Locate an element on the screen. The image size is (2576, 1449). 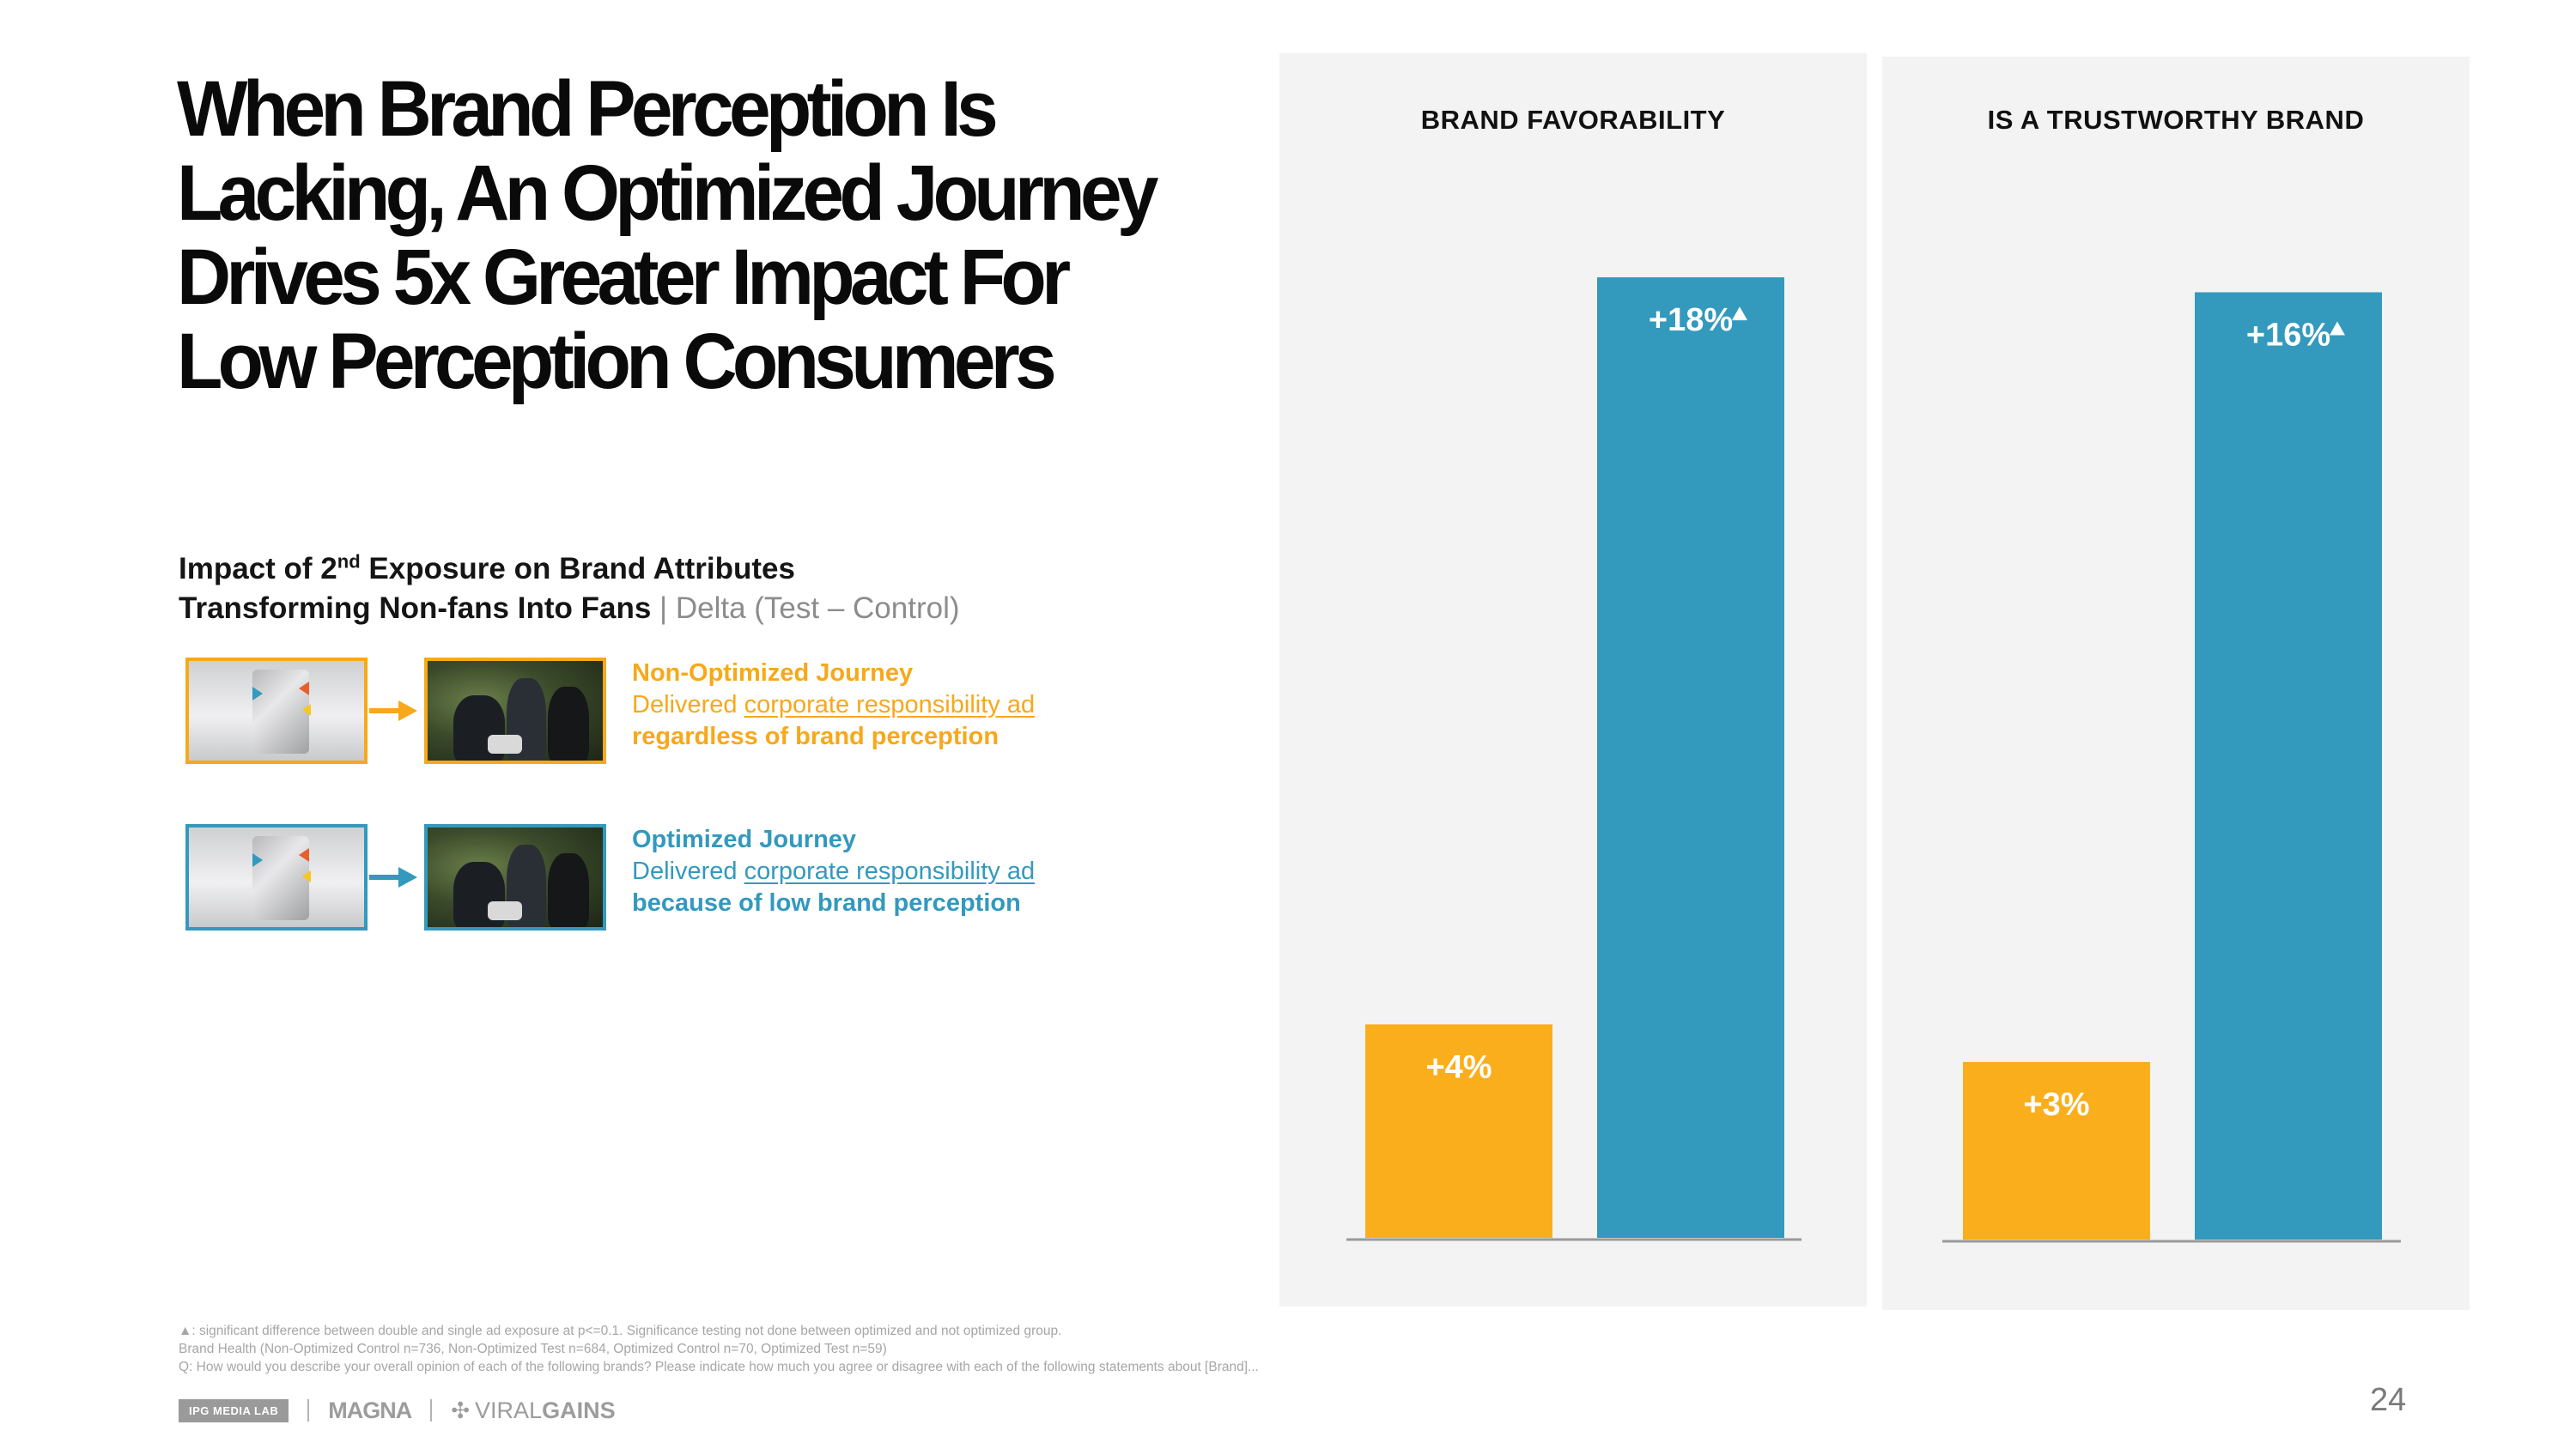
magna-logo: MAGNA is located at coordinates (370, 1410).